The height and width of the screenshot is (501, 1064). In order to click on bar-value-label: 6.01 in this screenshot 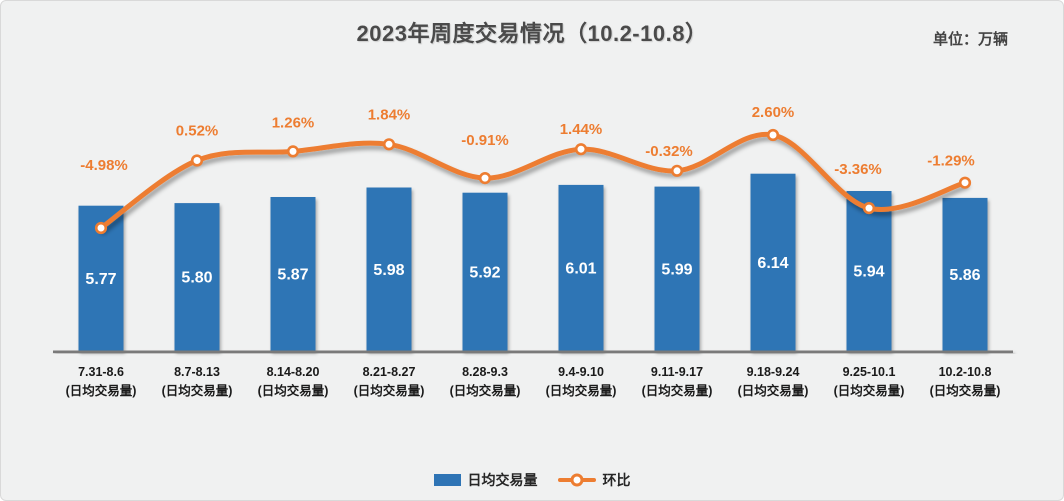, I will do `click(580, 269)`.